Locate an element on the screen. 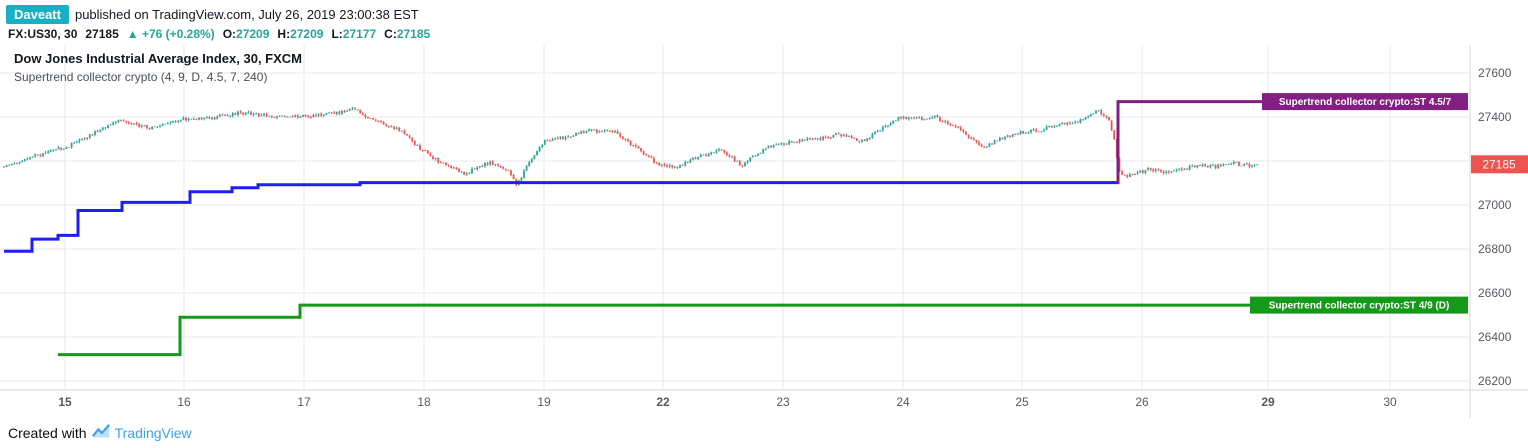 The height and width of the screenshot is (448, 1528). last-price-text: 27185 is located at coordinates (102, 34).